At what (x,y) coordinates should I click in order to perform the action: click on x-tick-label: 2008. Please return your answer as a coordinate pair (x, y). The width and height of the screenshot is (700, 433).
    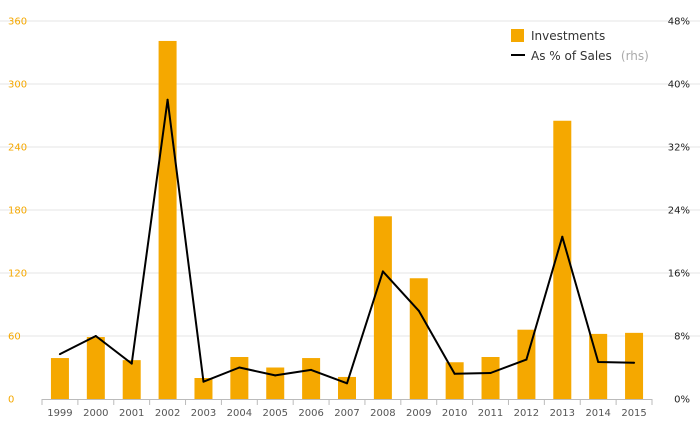
    Looking at the image, I should click on (382, 413).